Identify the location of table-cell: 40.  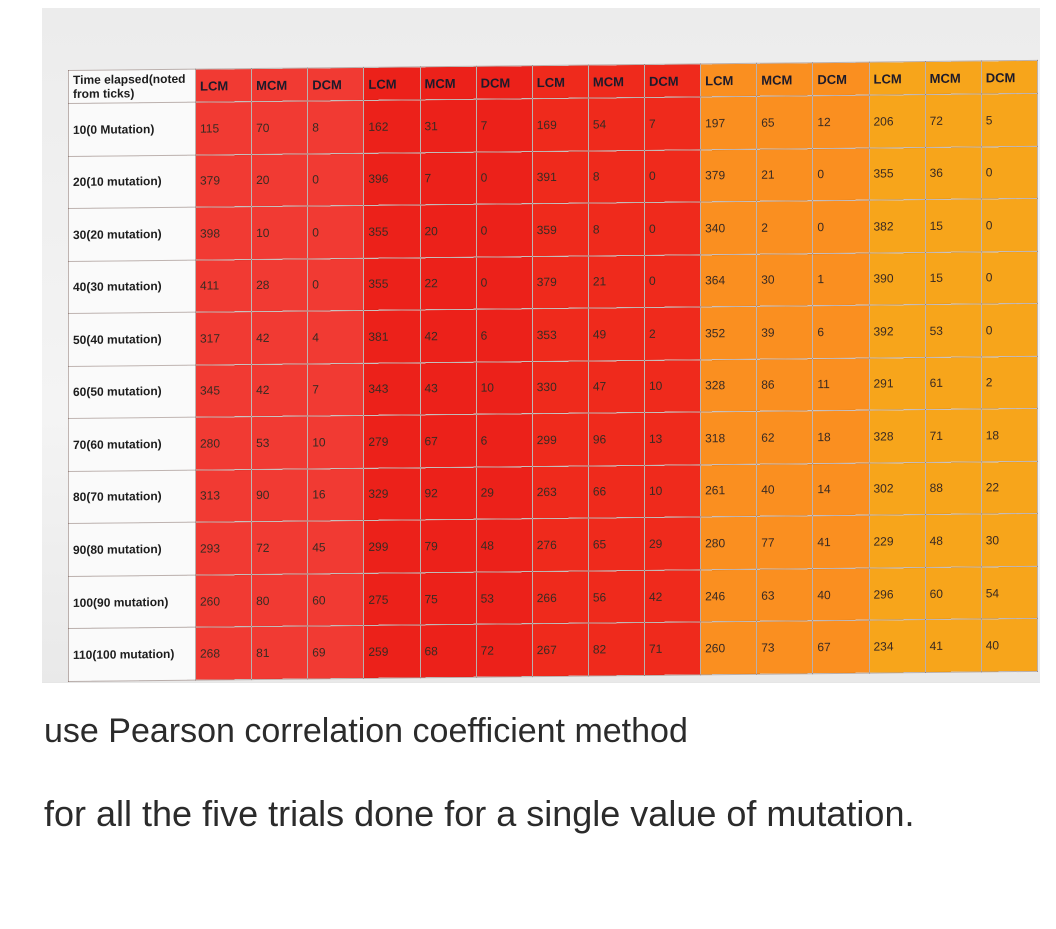
(784, 490).